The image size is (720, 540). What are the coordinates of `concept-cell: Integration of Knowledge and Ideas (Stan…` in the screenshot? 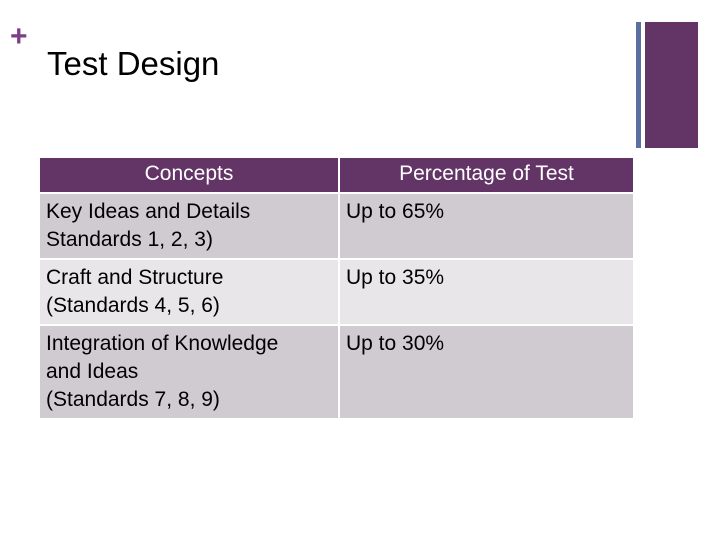 It's located at (189, 372).